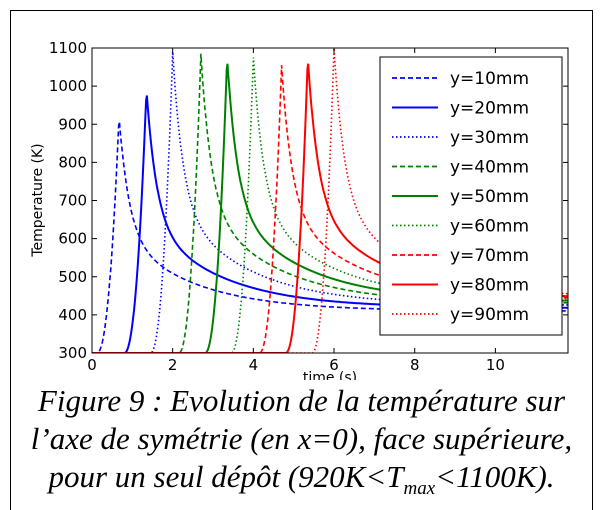 Image resolution: width=603 pixels, height=510 pixels. Describe the element at coordinates (592, 260) in the screenshot. I see `frame-right-border` at that location.